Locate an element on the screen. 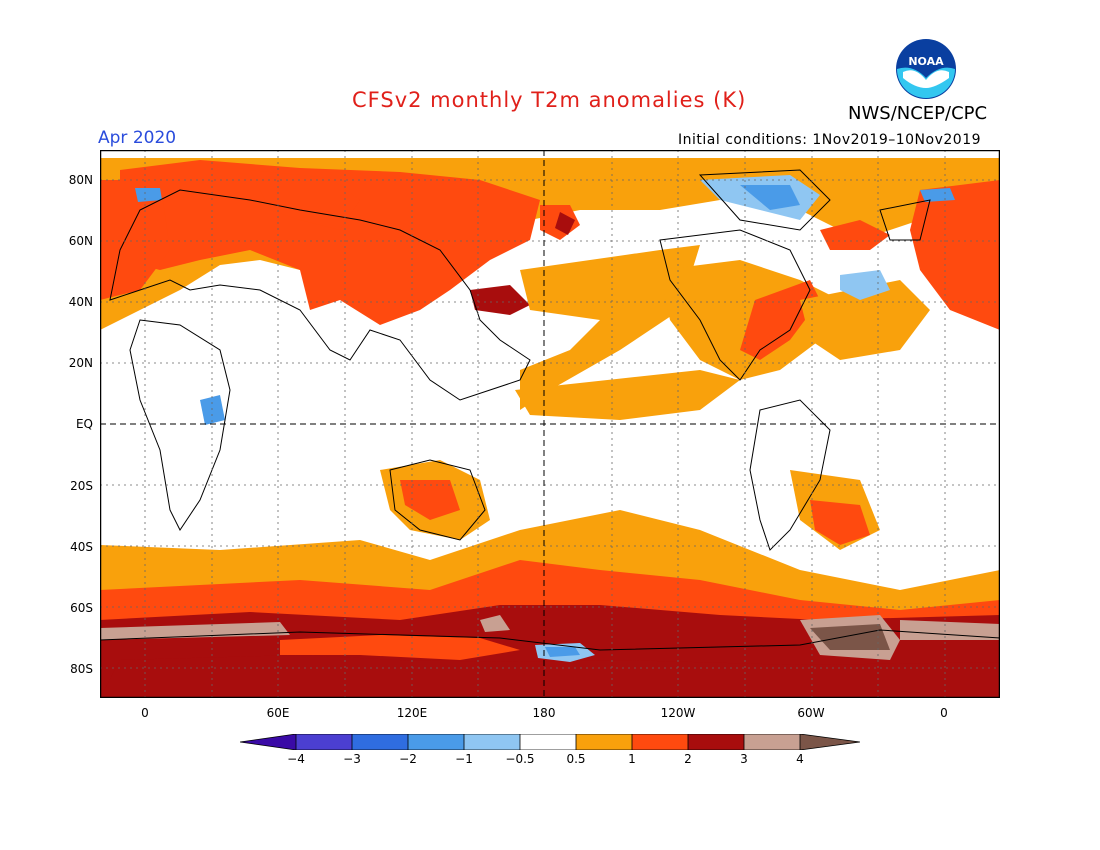  lon-label-120w: 120W is located at coordinates (678, 713).